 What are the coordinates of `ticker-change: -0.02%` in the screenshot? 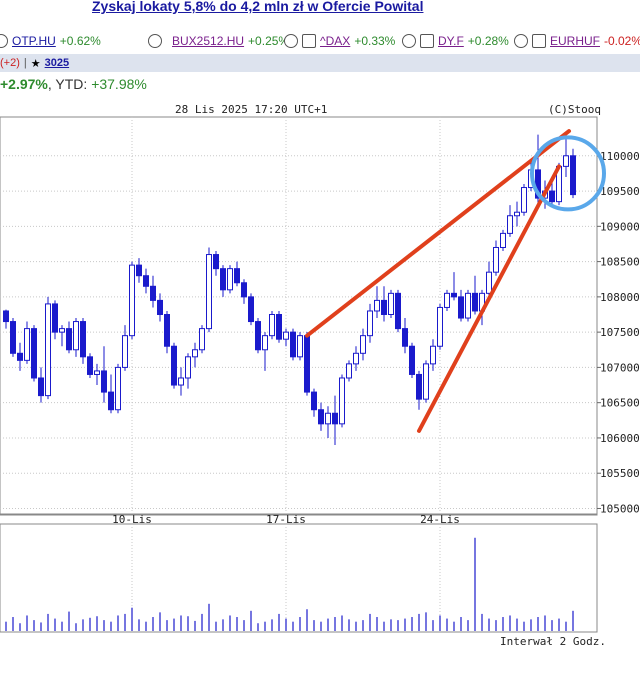 It's located at (622, 41).